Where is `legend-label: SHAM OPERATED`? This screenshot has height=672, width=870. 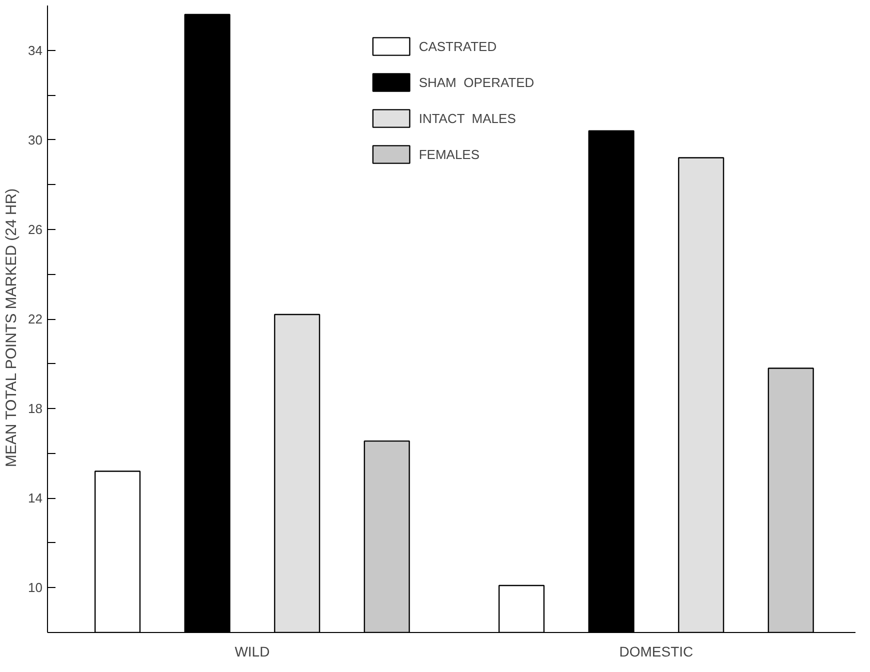 legend-label: SHAM OPERATED is located at coordinates (476, 82).